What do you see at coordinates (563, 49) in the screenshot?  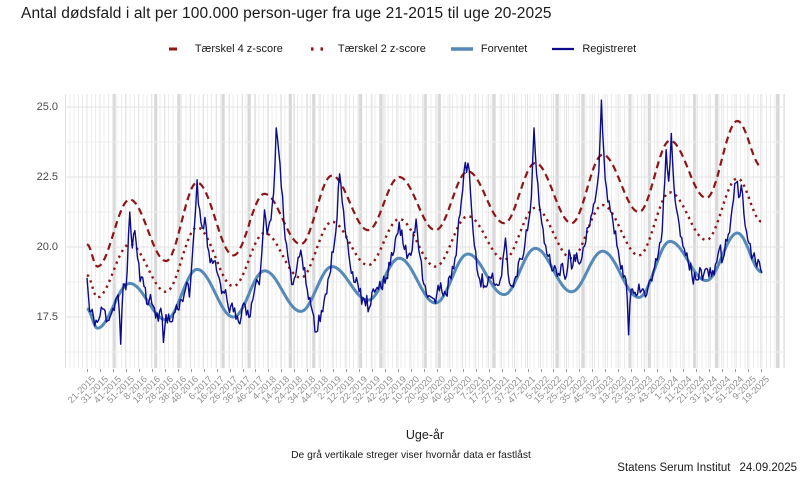 I see `thin-line-key-icon` at bounding box center [563, 49].